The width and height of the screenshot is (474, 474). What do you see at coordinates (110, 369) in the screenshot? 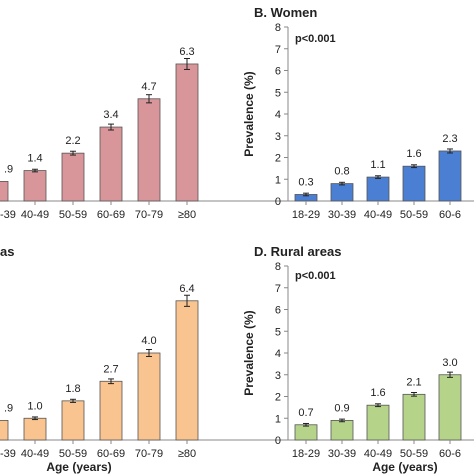
I see `data-label: 2.7` at bounding box center [110, 369].